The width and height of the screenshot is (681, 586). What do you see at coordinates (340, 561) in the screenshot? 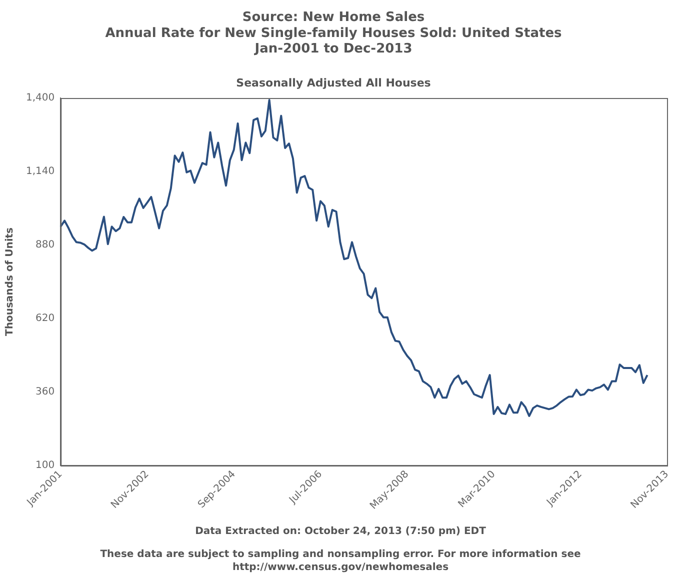
I see `text: These data are subject to sampling and nonsampling error. For more information see http://www.census.gov/newhomesales` at bounding box center [340, 561].